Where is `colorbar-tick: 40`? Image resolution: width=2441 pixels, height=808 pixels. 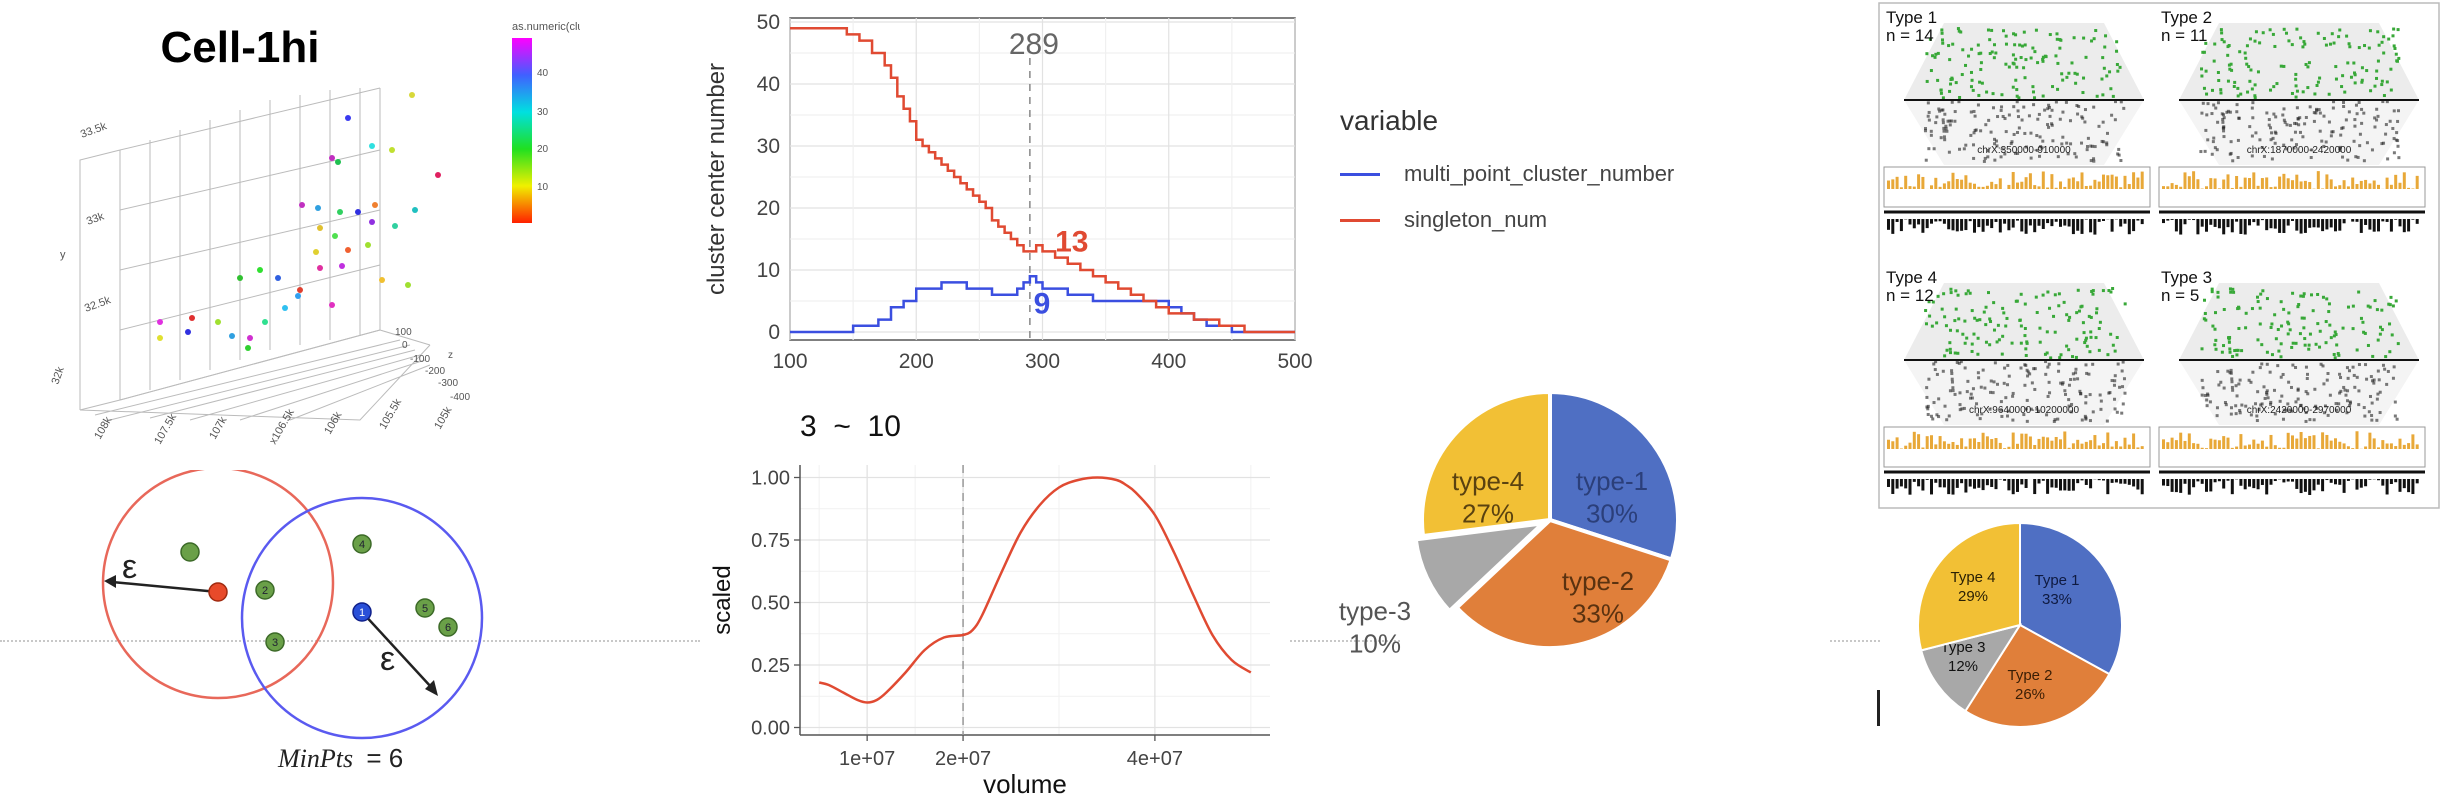 colorbar-tick: 40 is located at coordinates (543, 73).